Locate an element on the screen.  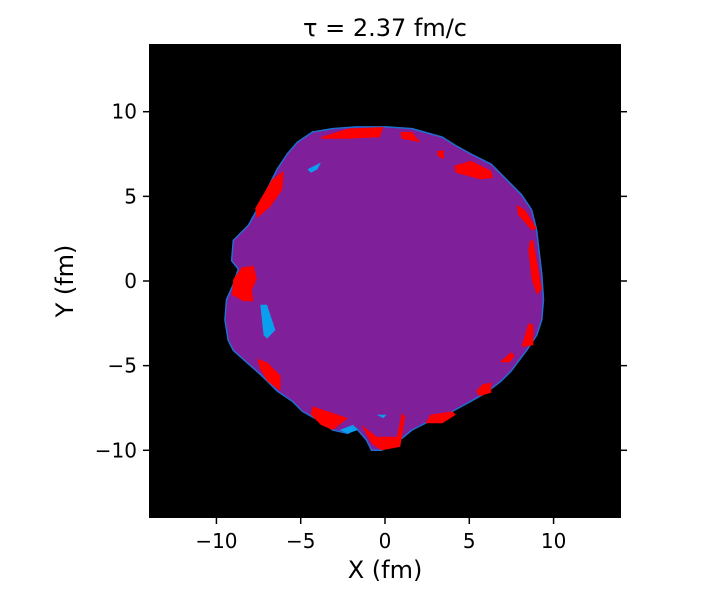
y-tick-label: −10 is located at coordinates (116, 450).